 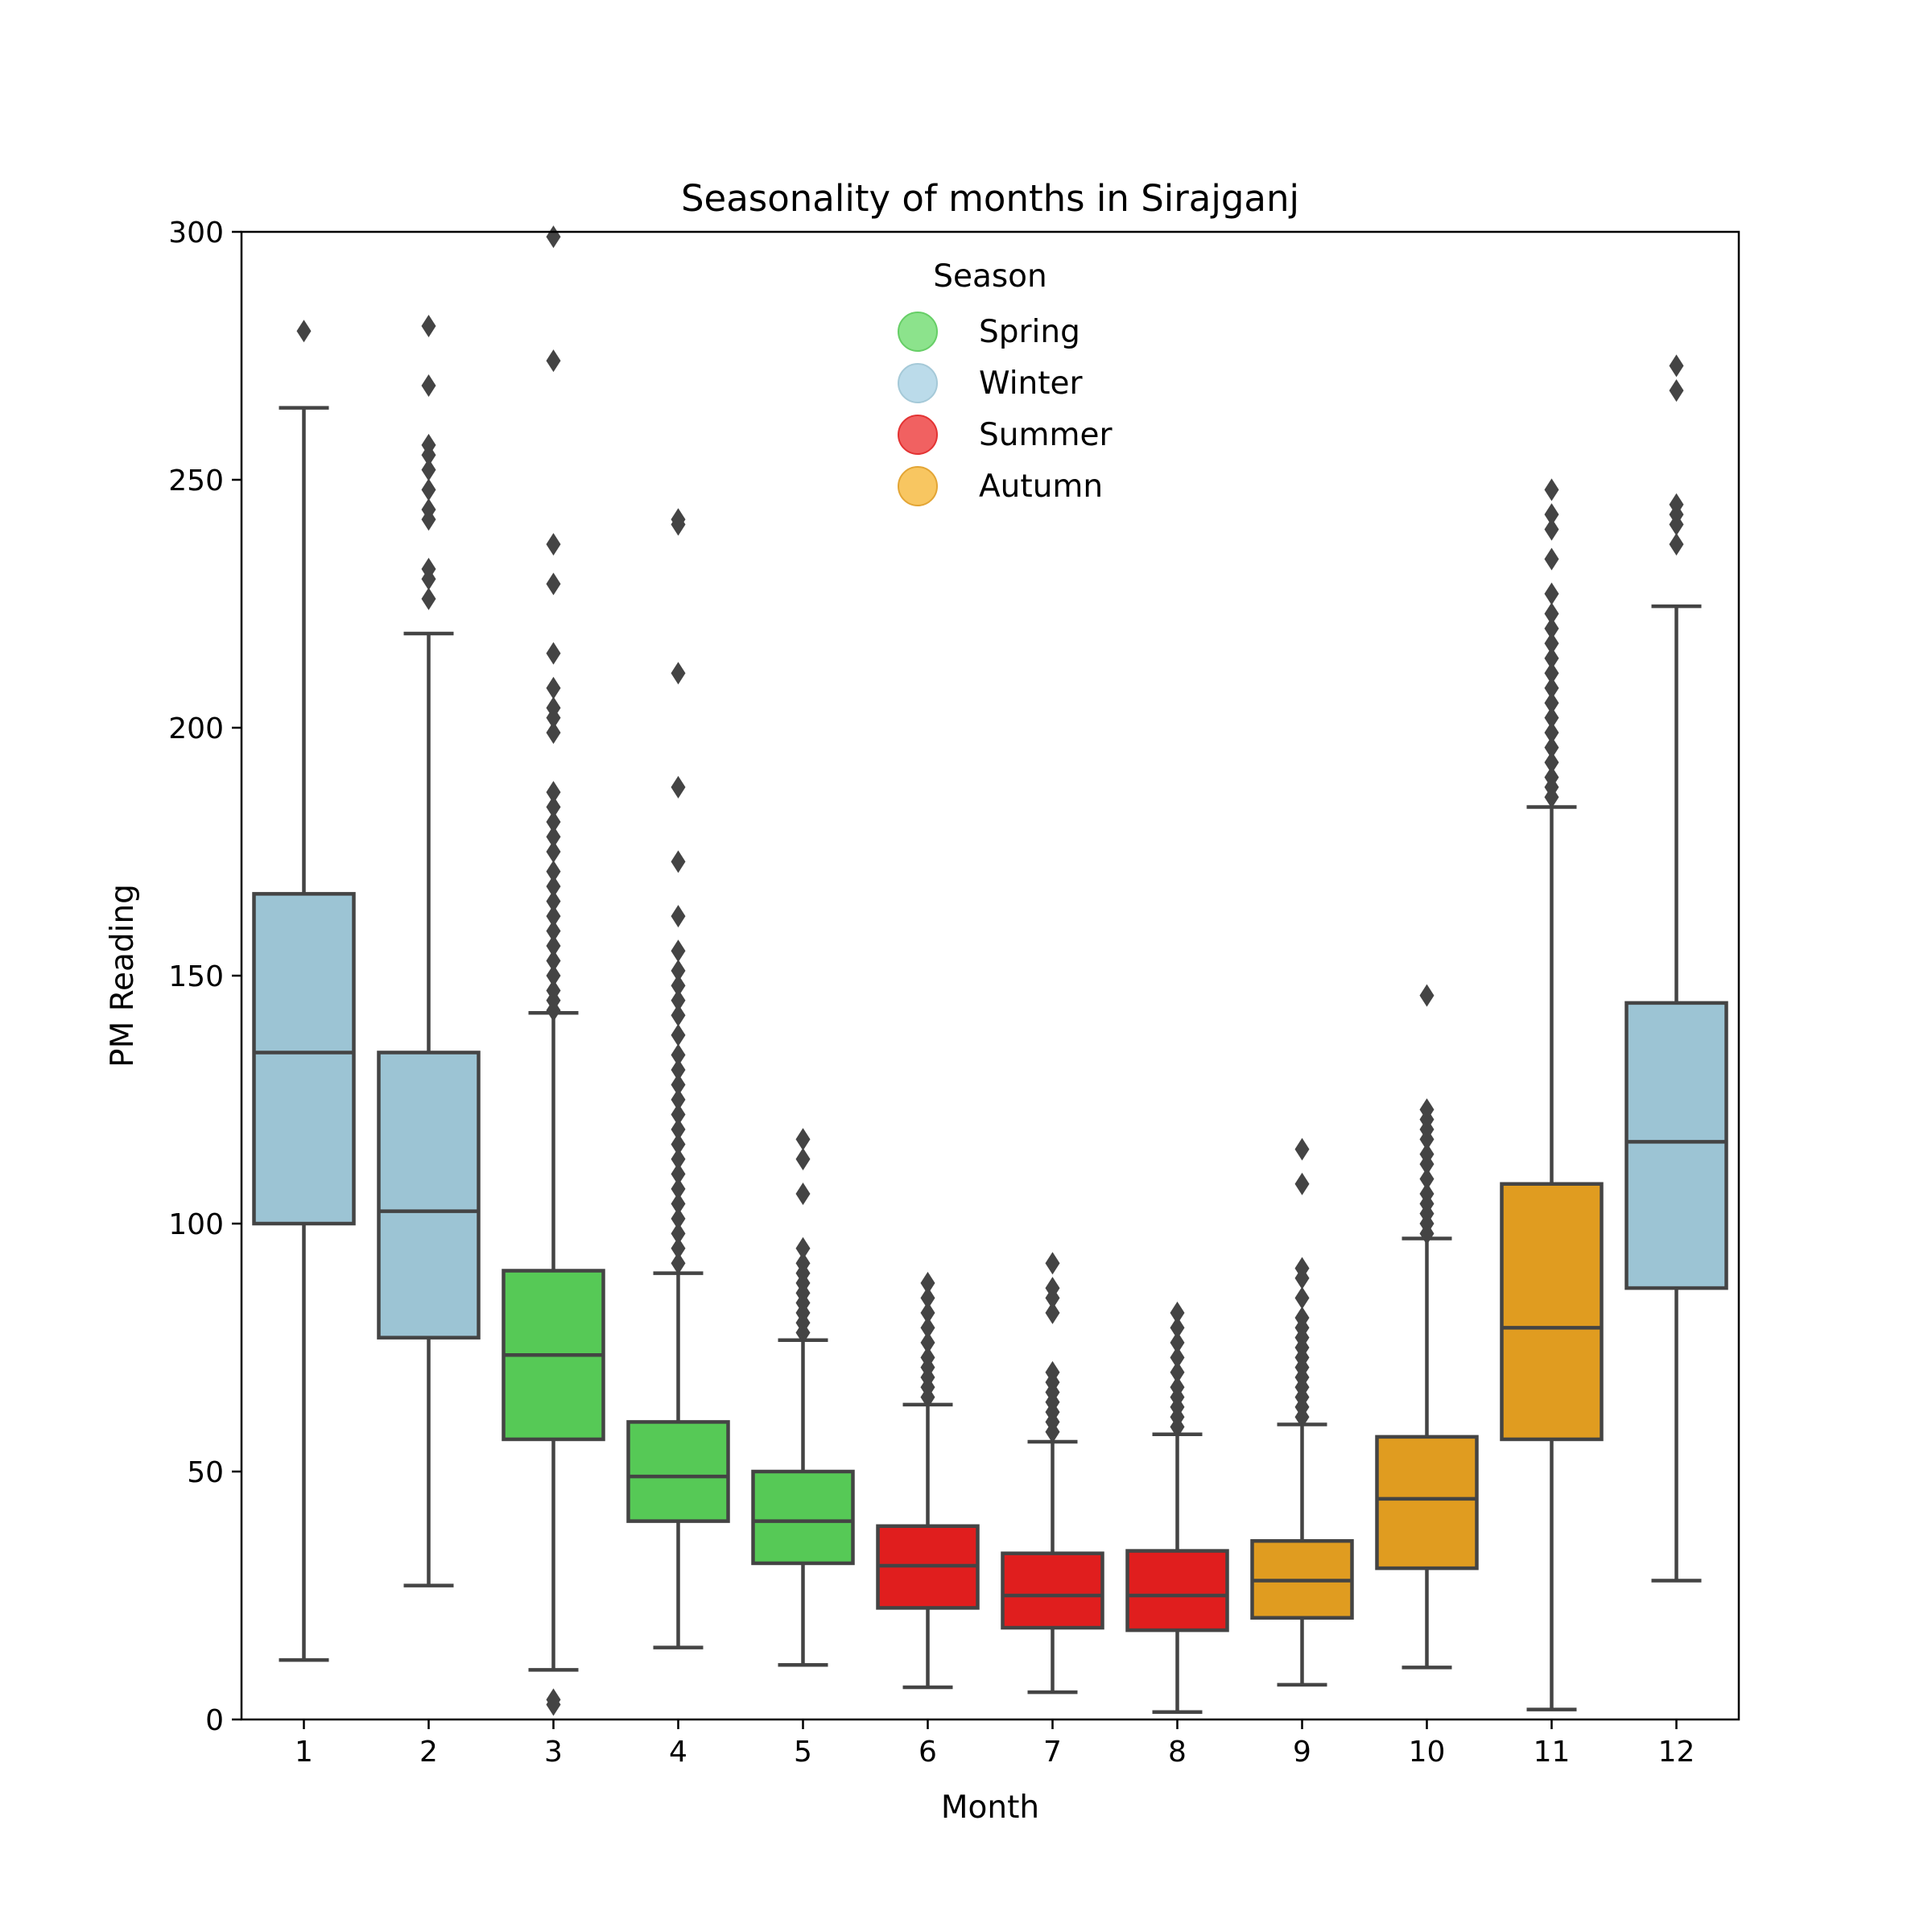 What do you see at coordinates (1427, 1752) in the screenshot?
I see `x-tick-label: 10` at bounding box center [1427, 1752].